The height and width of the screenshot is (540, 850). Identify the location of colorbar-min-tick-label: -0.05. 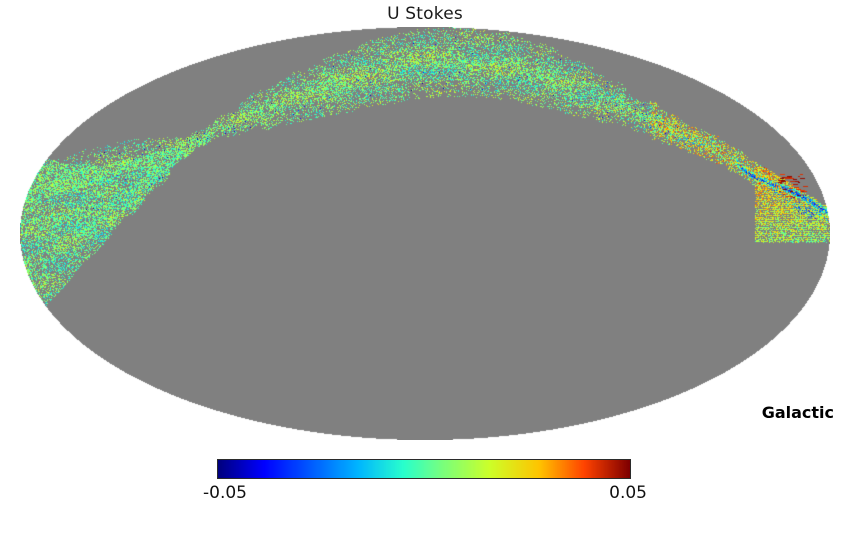
(225, 493).